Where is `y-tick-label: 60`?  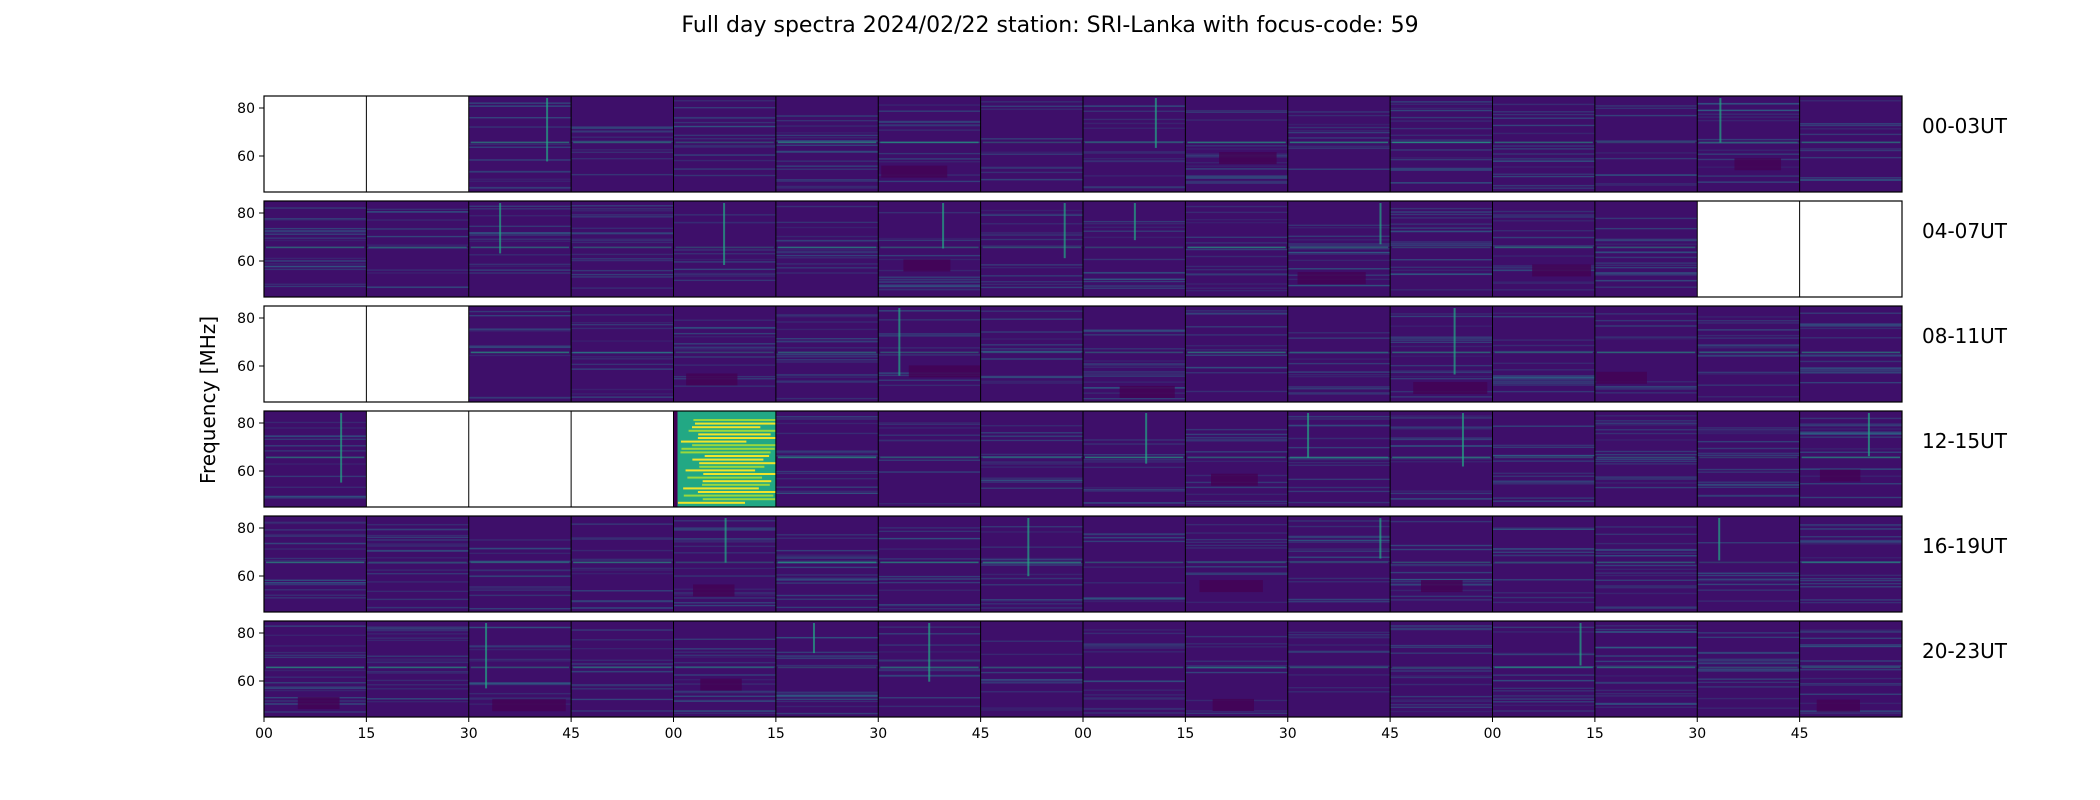
y-tick-label: 60 is located at coordinates (246, 367).